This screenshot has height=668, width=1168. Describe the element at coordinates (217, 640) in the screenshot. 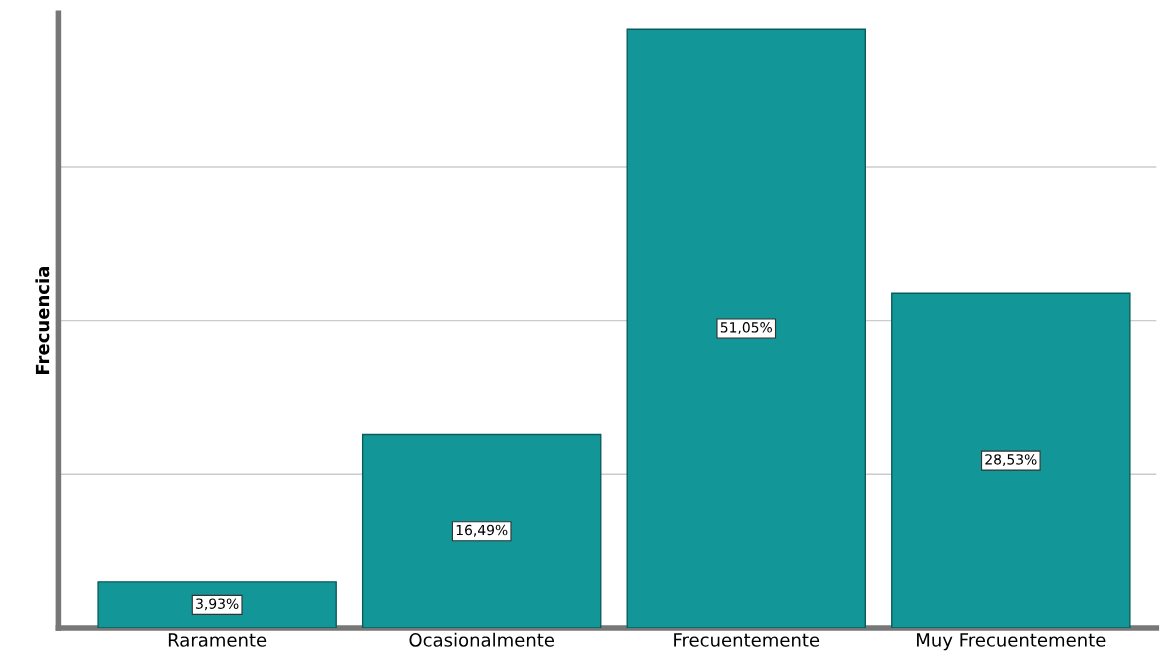

I see `x-tick-label: Raramente` at that location.